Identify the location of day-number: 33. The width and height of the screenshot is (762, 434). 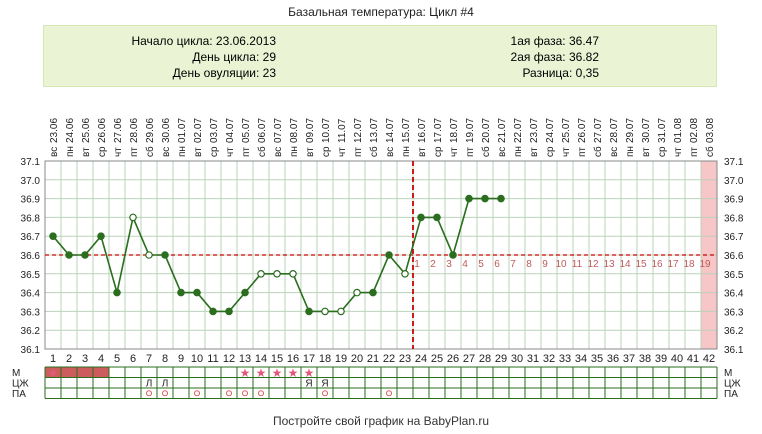
(565, 359).